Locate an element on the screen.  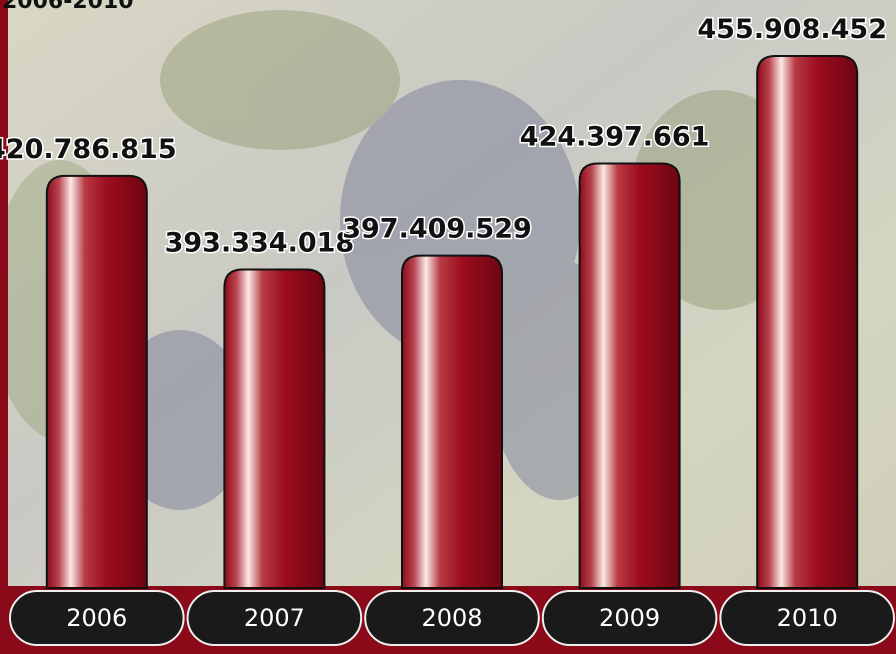
chart-title: 2006-2010 is located at coordinates (68, 7).